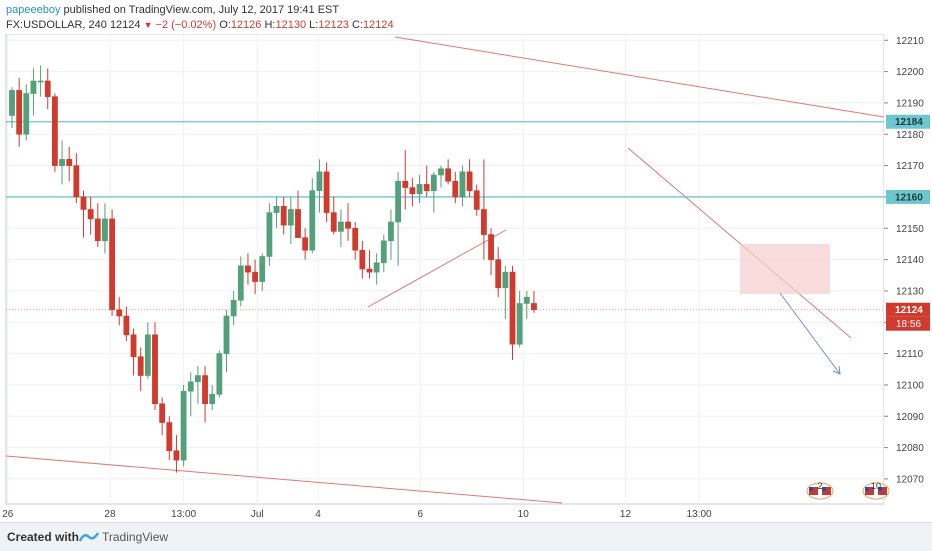 The image size is (932, 551). What do you see at coordinates (876, 490) in the screenshot?
I see `economic-event-flag-icon: 10` at bounding box center [876, 490].